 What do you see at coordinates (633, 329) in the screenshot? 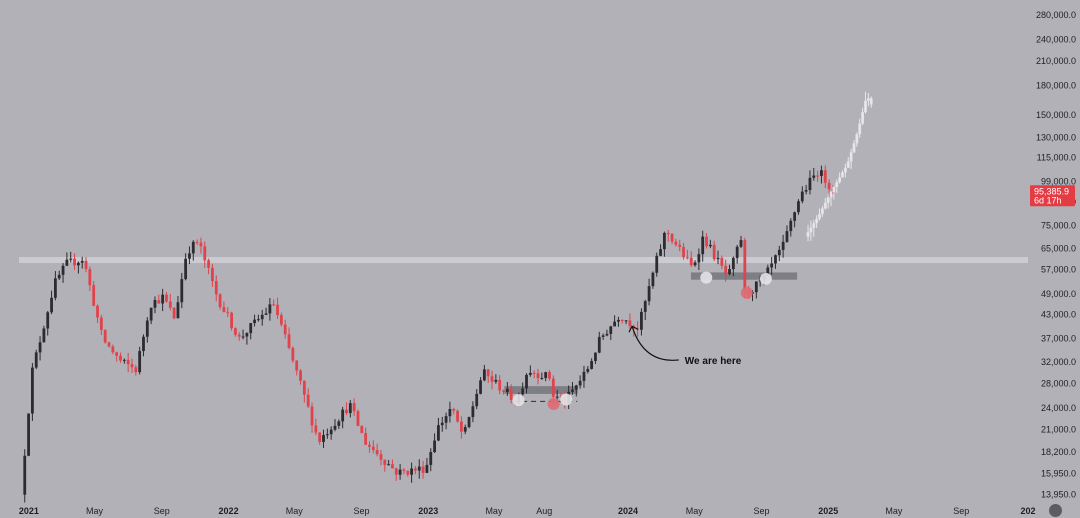
I see `annotation-arrowhead` at bounding box center [633, 329].